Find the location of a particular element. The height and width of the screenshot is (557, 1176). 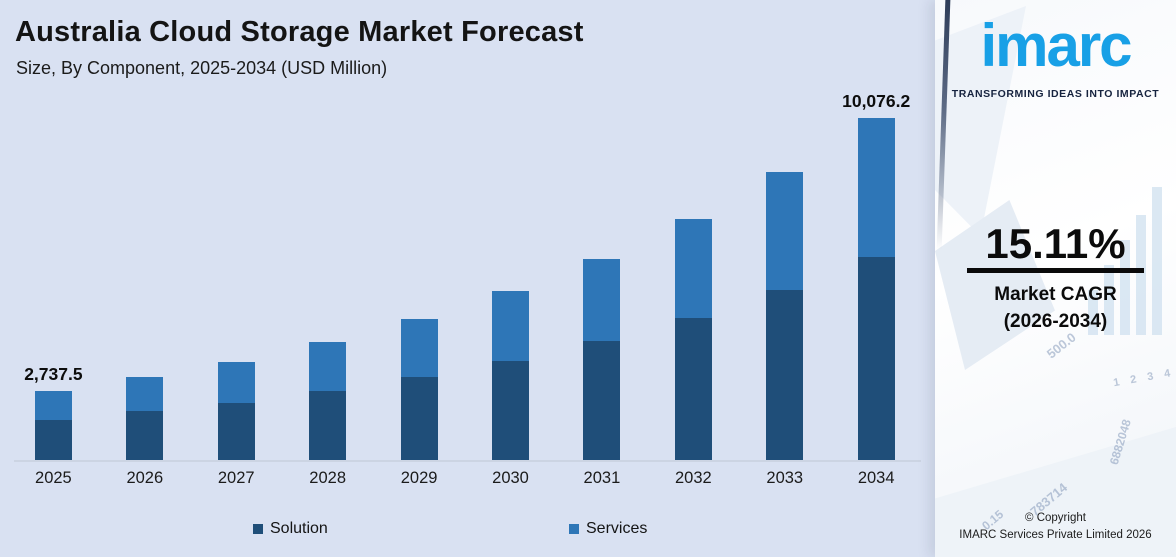

bar-segment-services-2033 is located at coordinates (785, 231).